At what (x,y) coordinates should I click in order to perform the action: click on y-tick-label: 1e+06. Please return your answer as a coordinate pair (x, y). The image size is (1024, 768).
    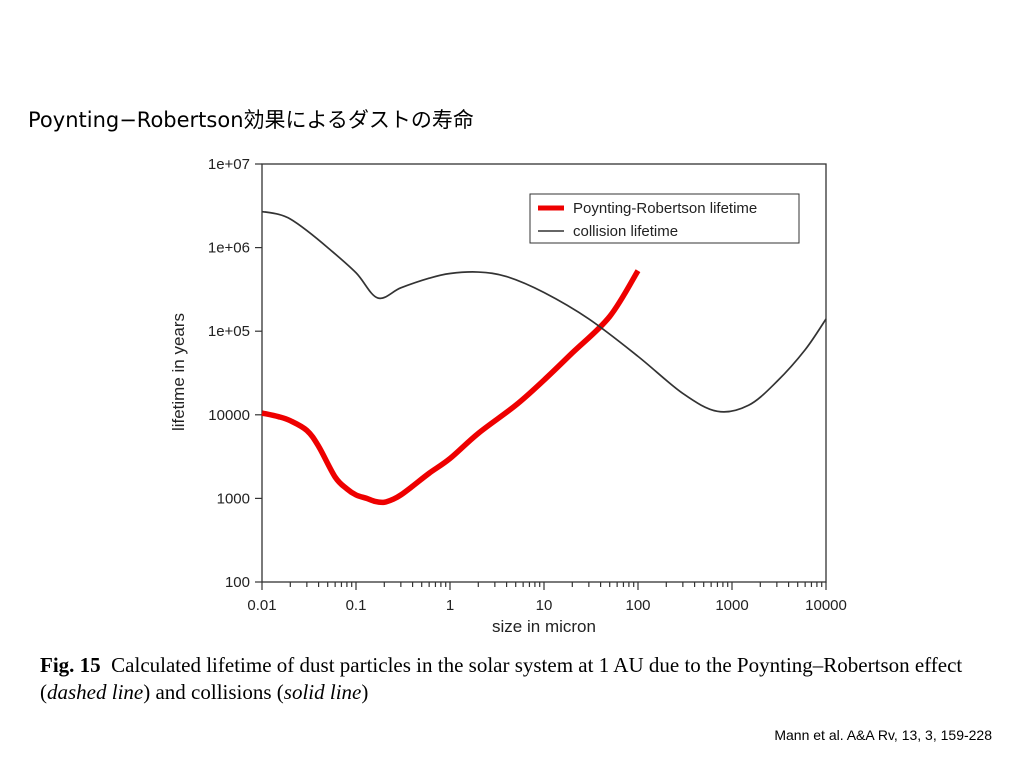
    Looking at the image, I should click on (229, 248).